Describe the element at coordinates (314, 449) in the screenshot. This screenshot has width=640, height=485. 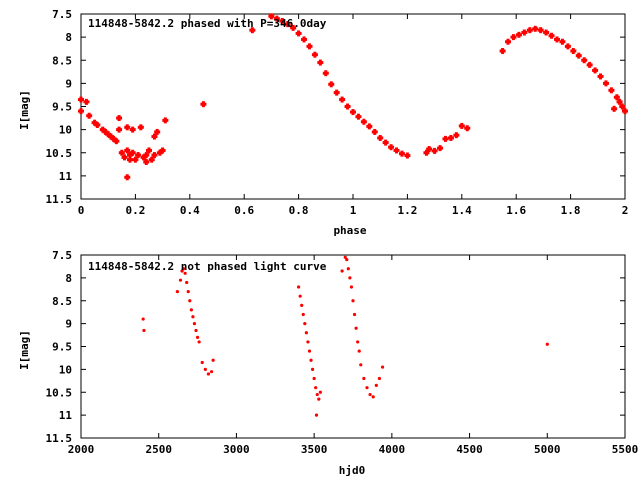
I see `x-tick-label: 3500` at that location.